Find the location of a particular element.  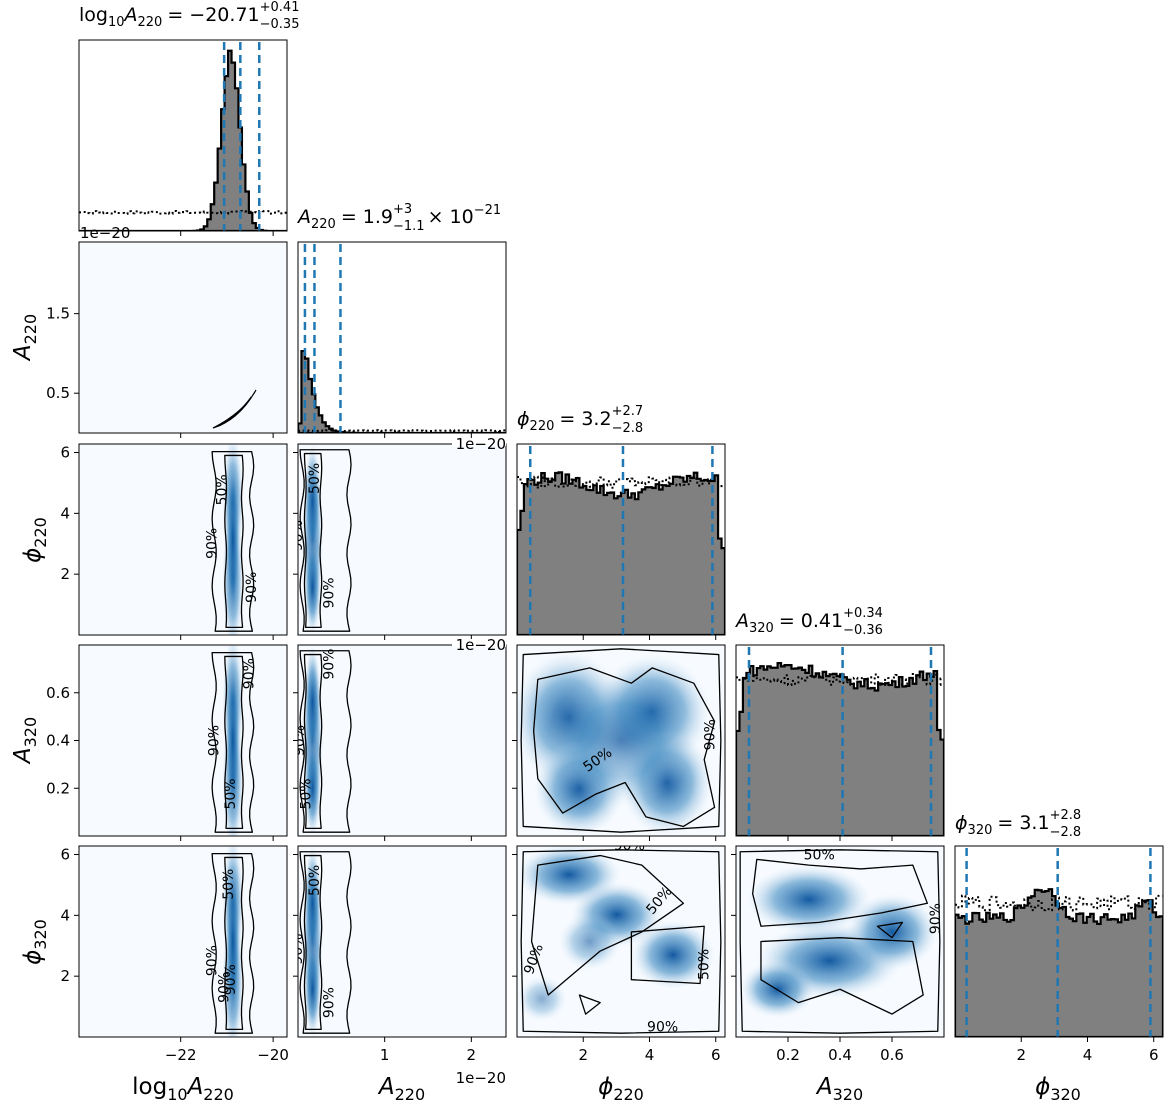

y-tick-label-row-3: 0.6 is located at coordinates (58, 693).